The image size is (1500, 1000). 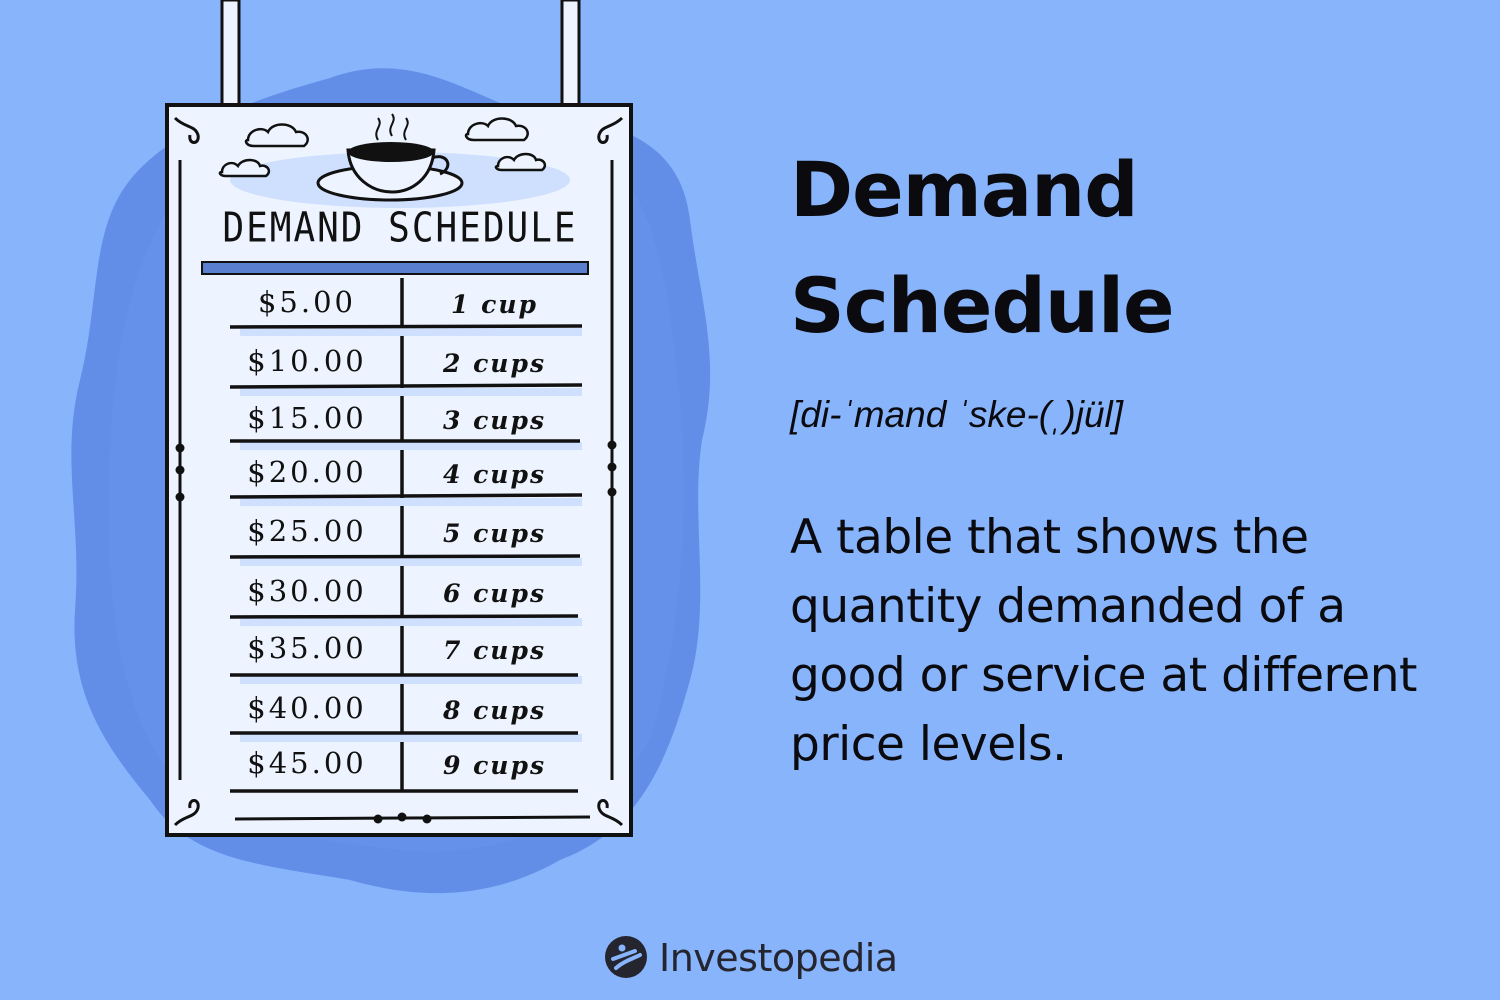 I want to click on brand-logo-spacer, so click(x=627, y=958).